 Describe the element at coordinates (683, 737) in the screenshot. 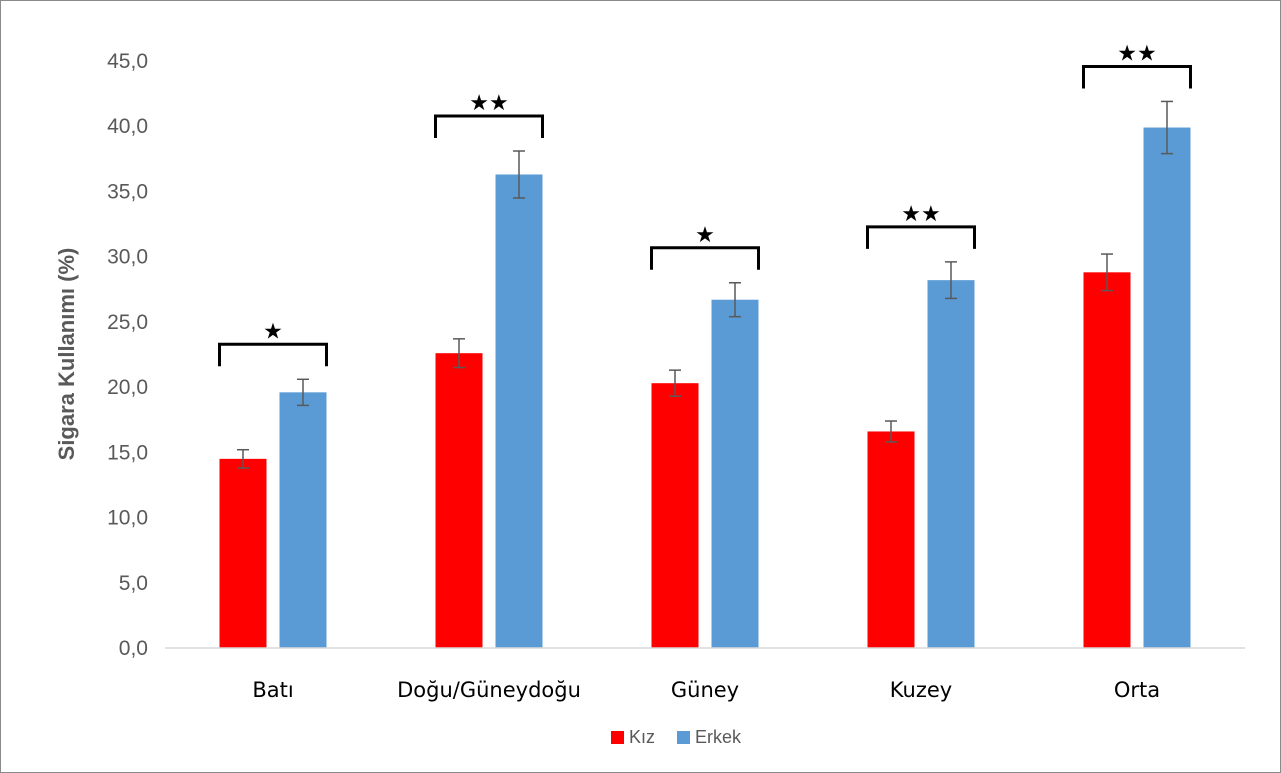

I see `legend-swatch-erkek` at that location.